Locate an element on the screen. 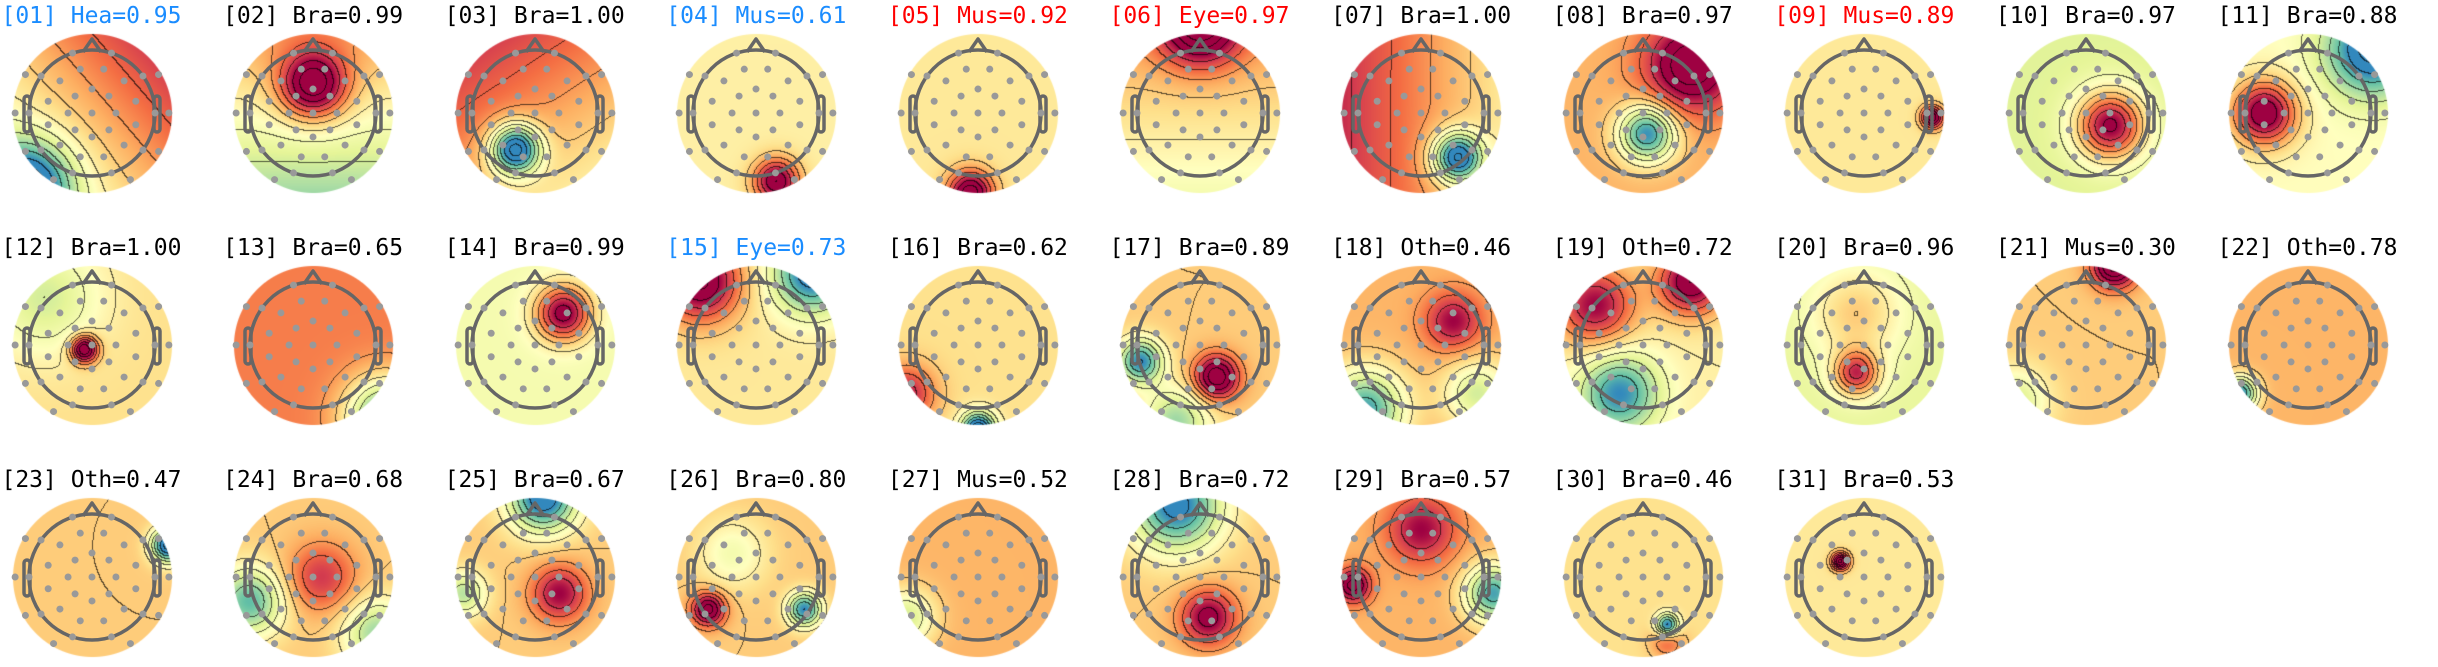 This screenshot has height=667, width=2438. component-cell: [17] Bra=0.89 is located at coordinates (1200, 349).